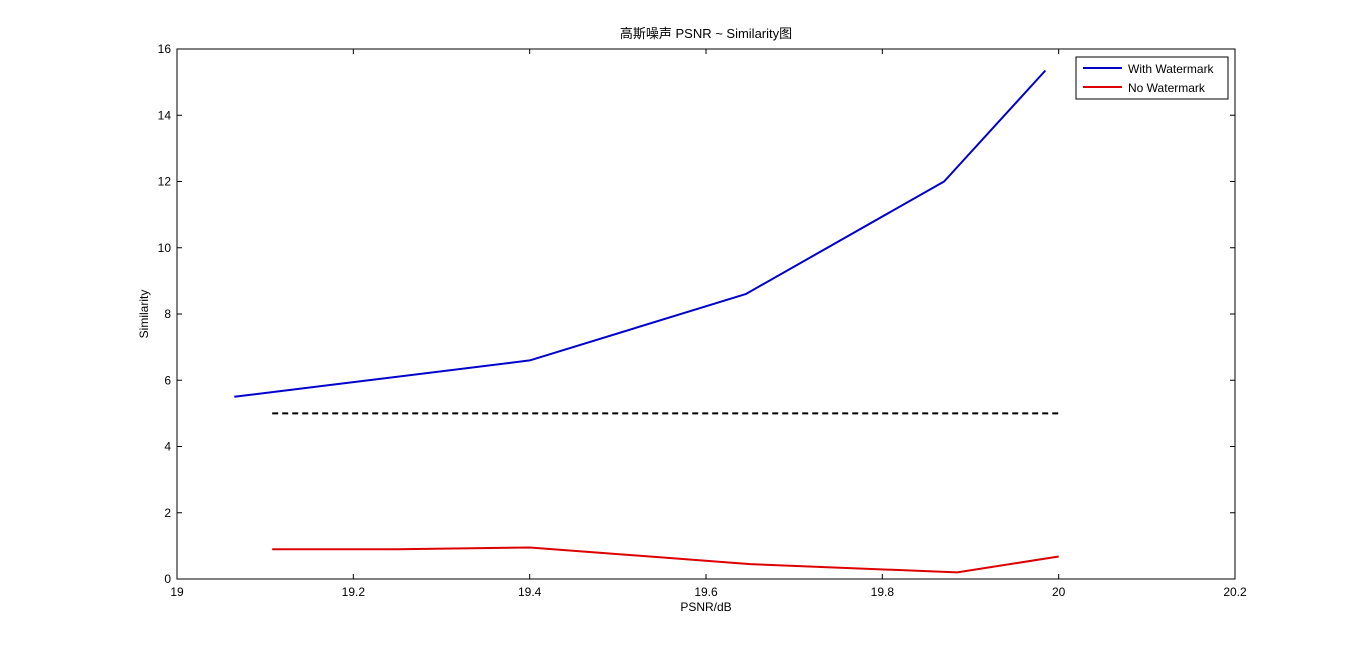 The width and height of the screenshot is (1366, 655). Describe the element at coordinates (705, 607) in the screenshot. I see `x-axis-label: PSNR/dB` at that location.